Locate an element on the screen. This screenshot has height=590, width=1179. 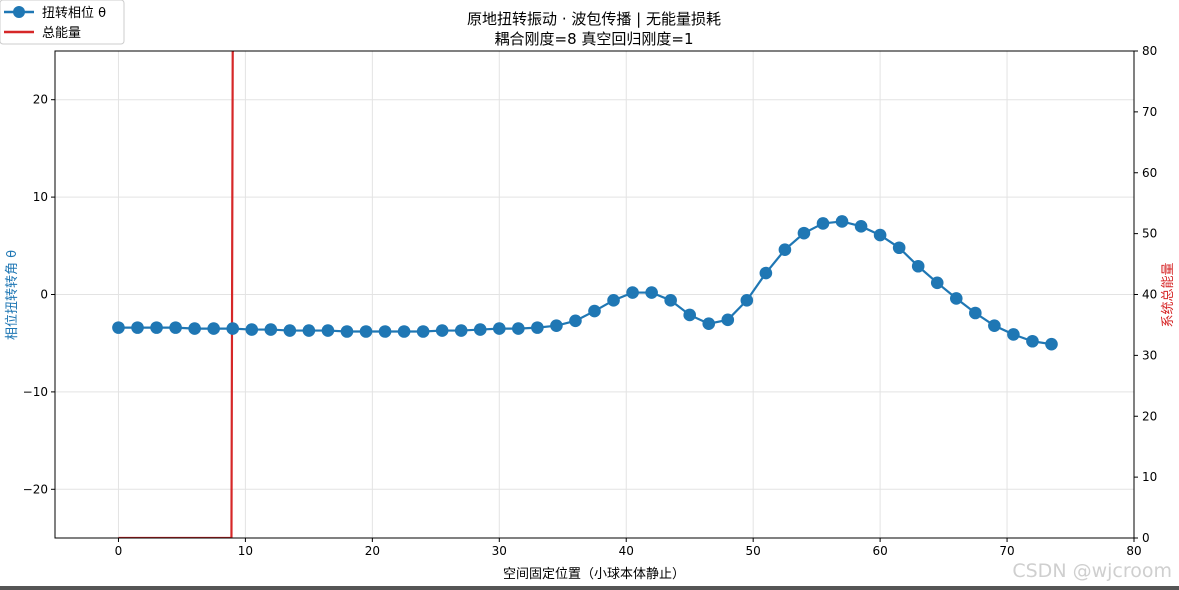
y-right-tick-label: 40 is located at coordinates (1149, 295).